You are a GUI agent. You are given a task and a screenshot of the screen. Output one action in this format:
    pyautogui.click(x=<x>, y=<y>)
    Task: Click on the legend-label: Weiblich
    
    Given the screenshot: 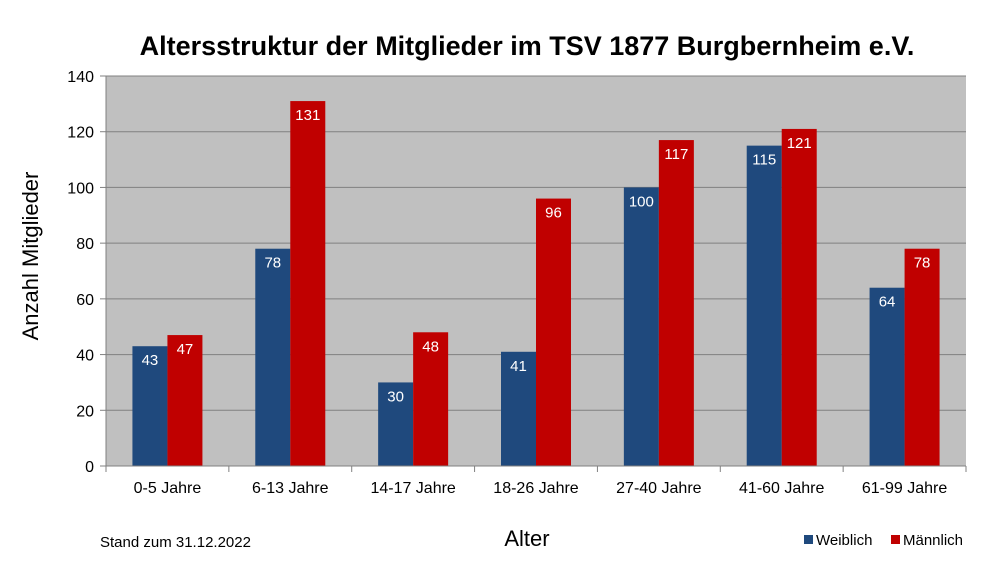 What is the action you would take?
    pyautogui.click(x=844, y=540)
    